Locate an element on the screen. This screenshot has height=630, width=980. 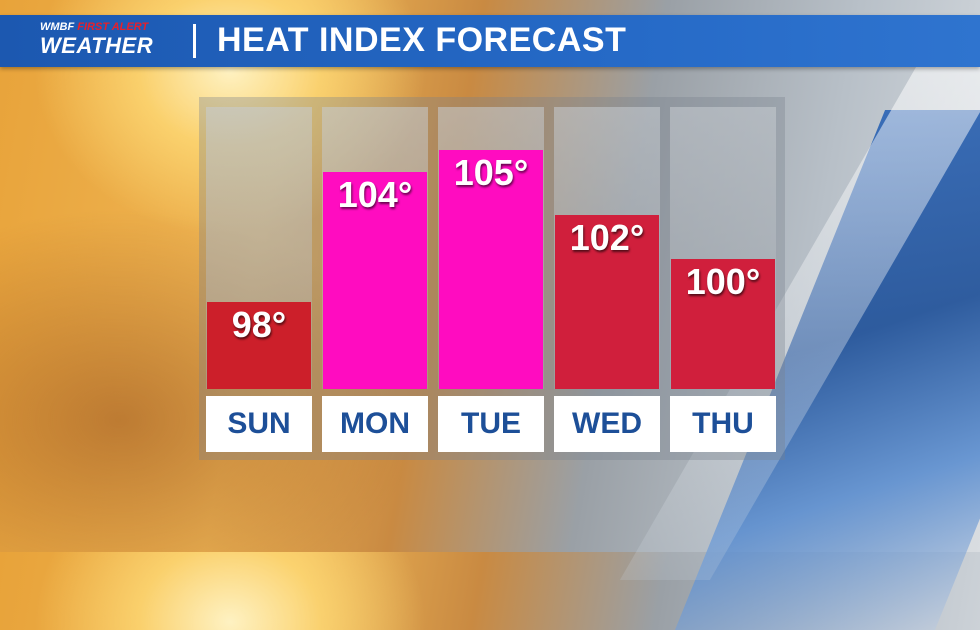
bar-value-label-mon: 104° is located at coordinates (375, 195).